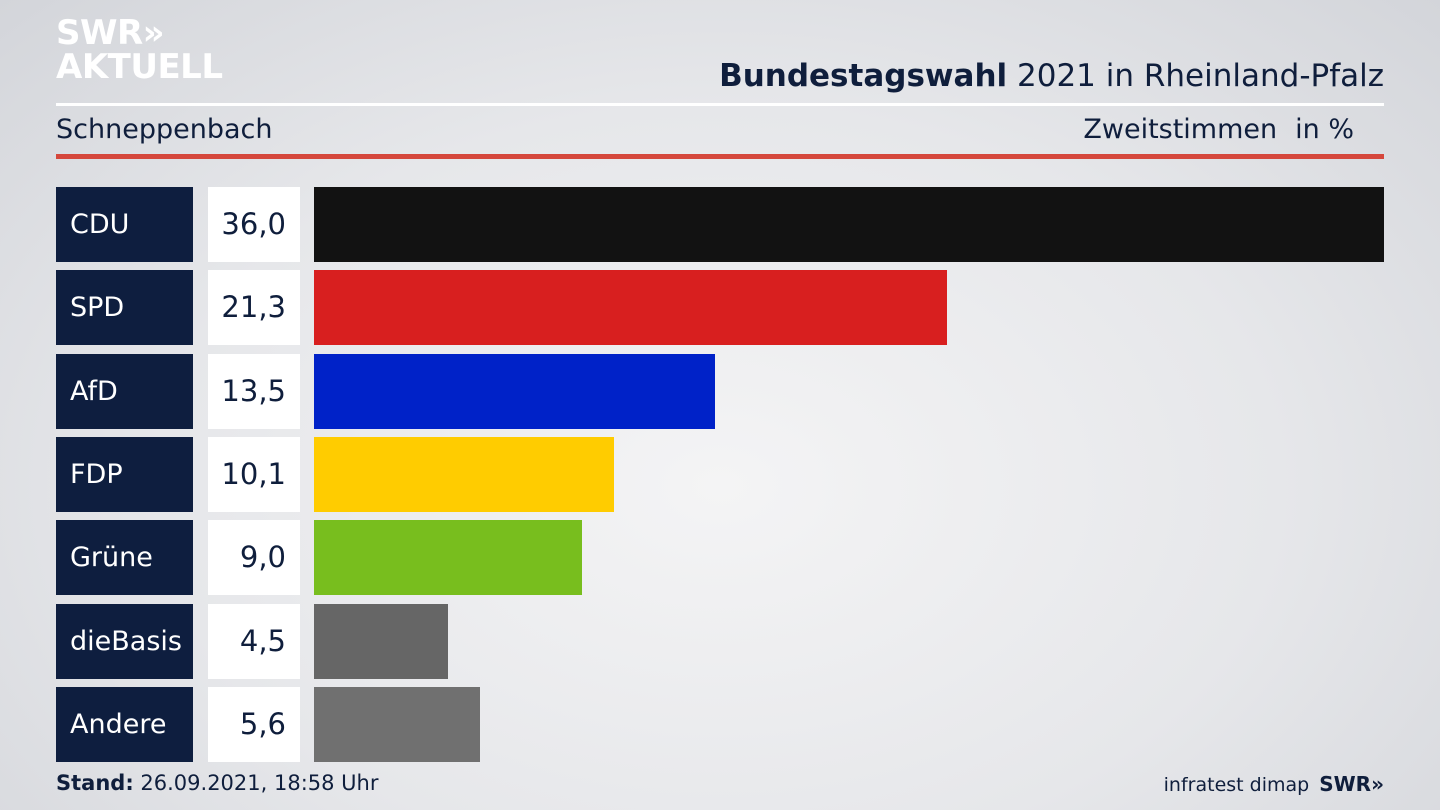 The image size is (1440, 810). Describe the element at coordinates (720, 104) in the screenshot. I see `header-divider` at that location.